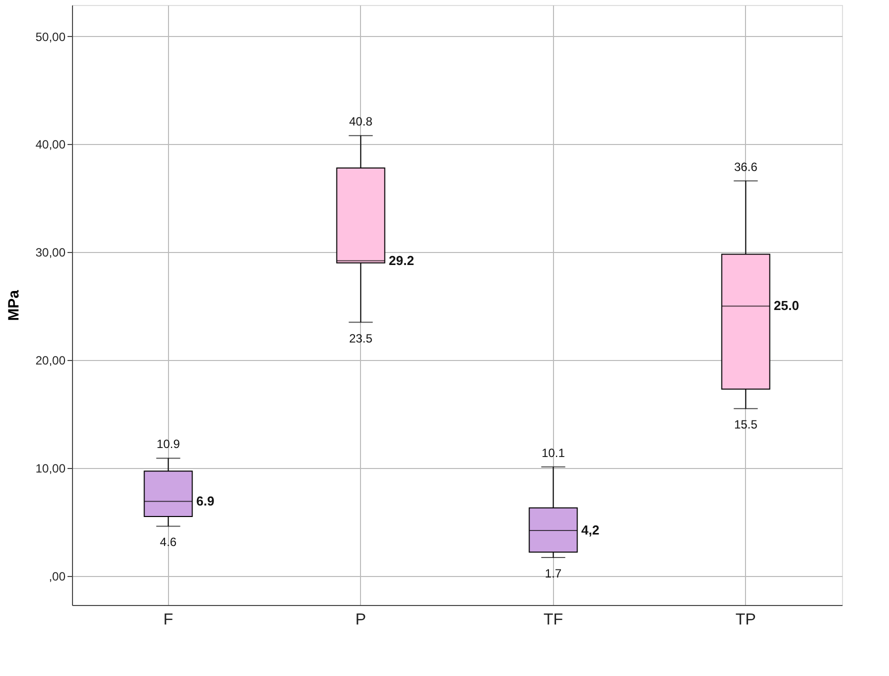 The height and width of the screenshot is (676, 889). What do you see at coordinates (361, 121) in the screenshot?
I see `annotation: 40.8` at bounding box center [361, 121].